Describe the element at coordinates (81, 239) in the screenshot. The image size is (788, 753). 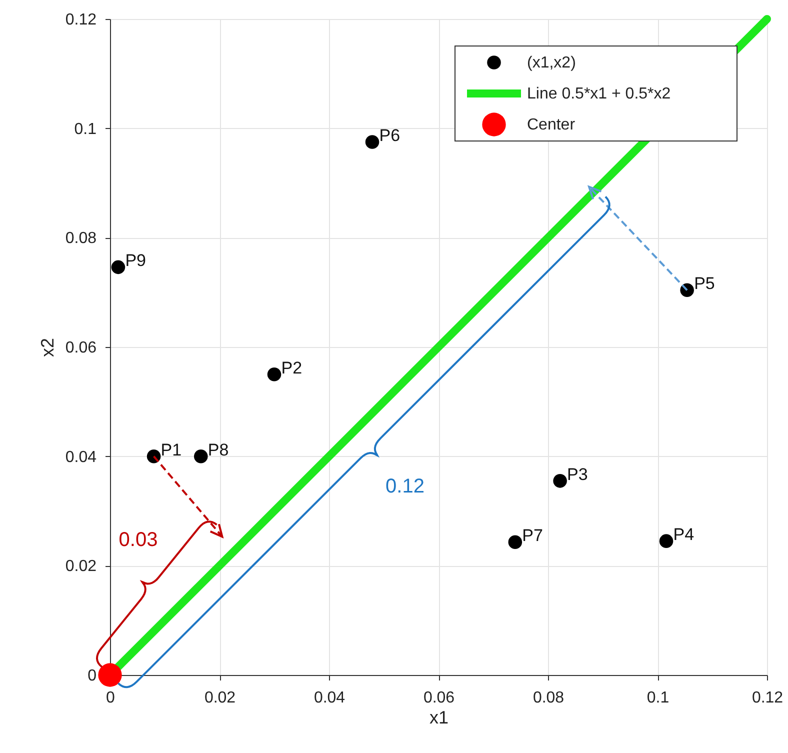
I see `y-tick-label: 0.08` at that location.